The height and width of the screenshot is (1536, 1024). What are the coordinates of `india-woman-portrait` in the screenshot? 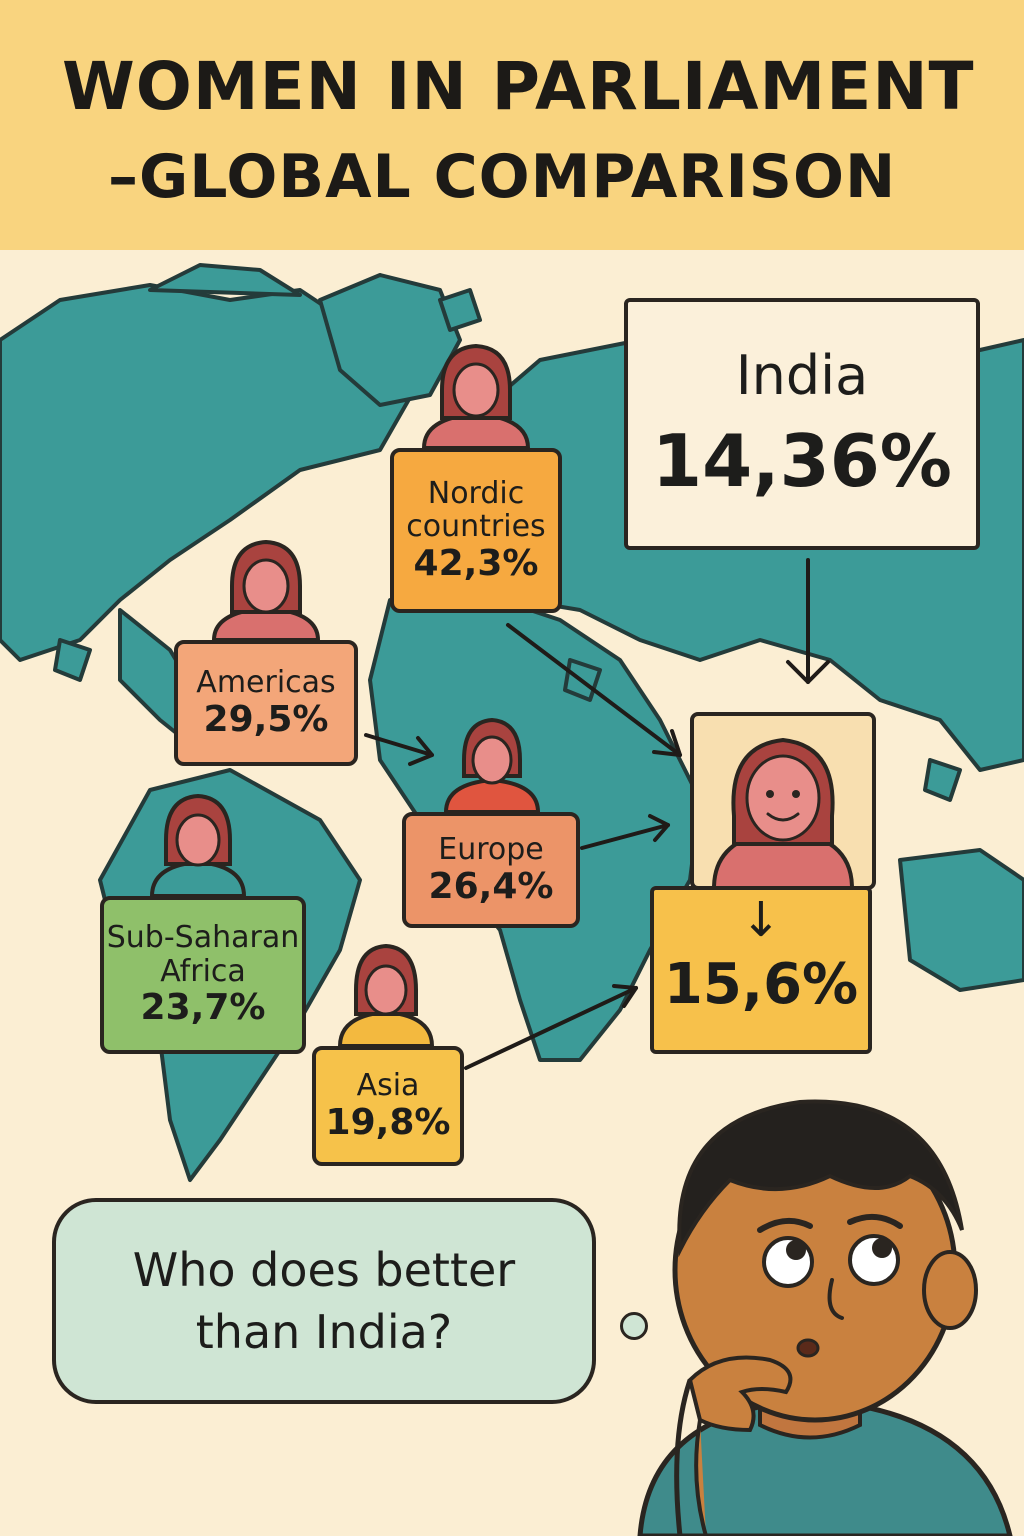 It's located at (783, 801).